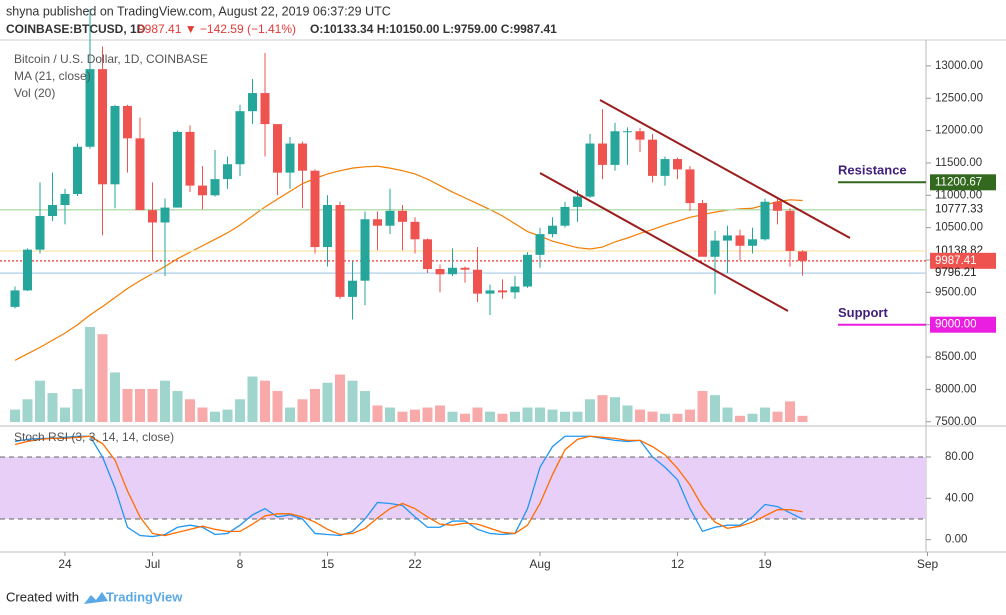  Describe the element at coordinates (539, 564) in the screenshot. I see `x-tick-label: Aug` at that location.